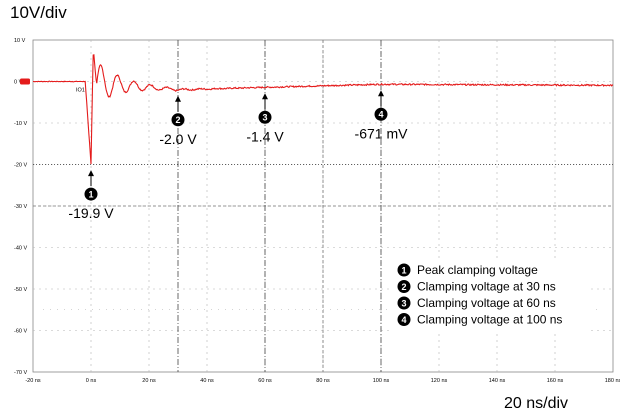  Describe the element at coordinates (178, 139) in the screenshot. I see `annotation-label: -2.0 V` at that location.